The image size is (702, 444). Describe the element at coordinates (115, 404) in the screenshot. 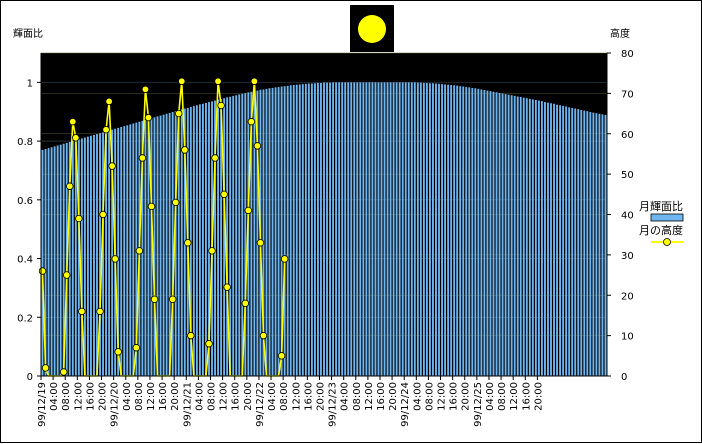

I see `x-tick-label: 99/12/20` at that location.